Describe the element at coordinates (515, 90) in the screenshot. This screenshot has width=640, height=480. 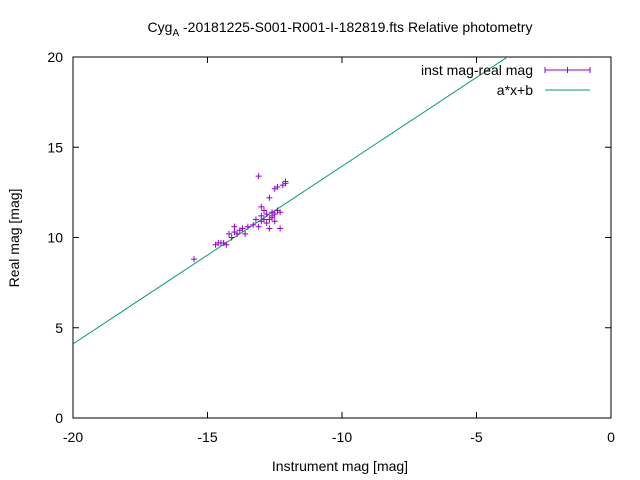
I see `legend-label-fit: a*x+b` at that location.